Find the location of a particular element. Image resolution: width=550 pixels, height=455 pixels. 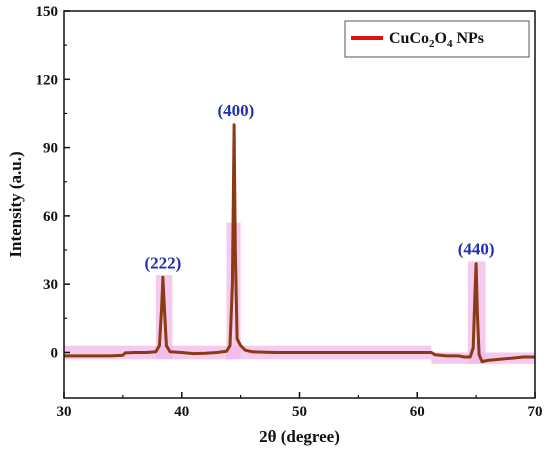

legend-label-tail: NPs is located at coordinates (468, 38).